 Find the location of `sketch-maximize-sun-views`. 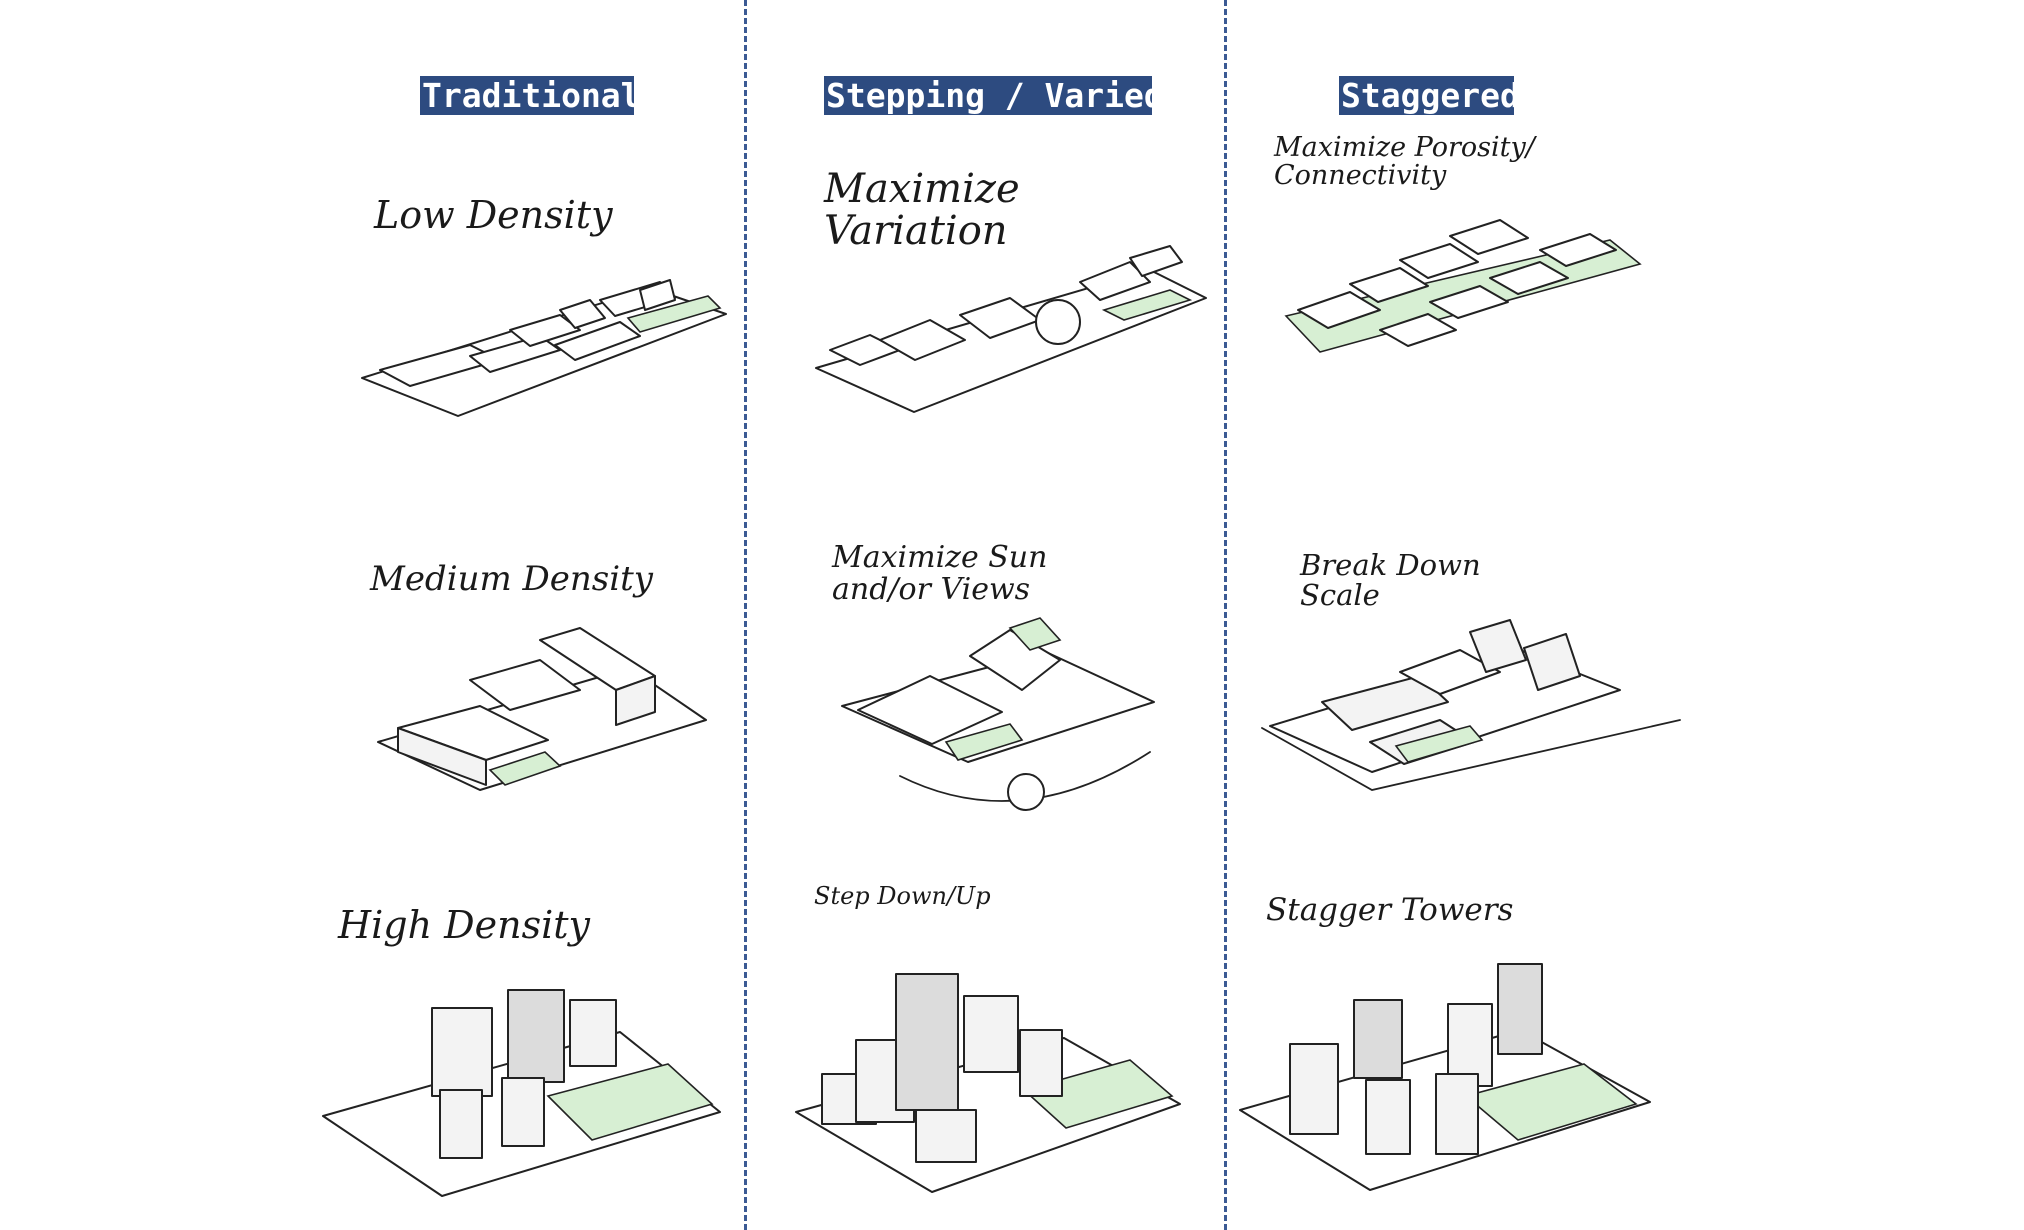

sketch-maximize-sun-views is located at coordinates (998, 714).